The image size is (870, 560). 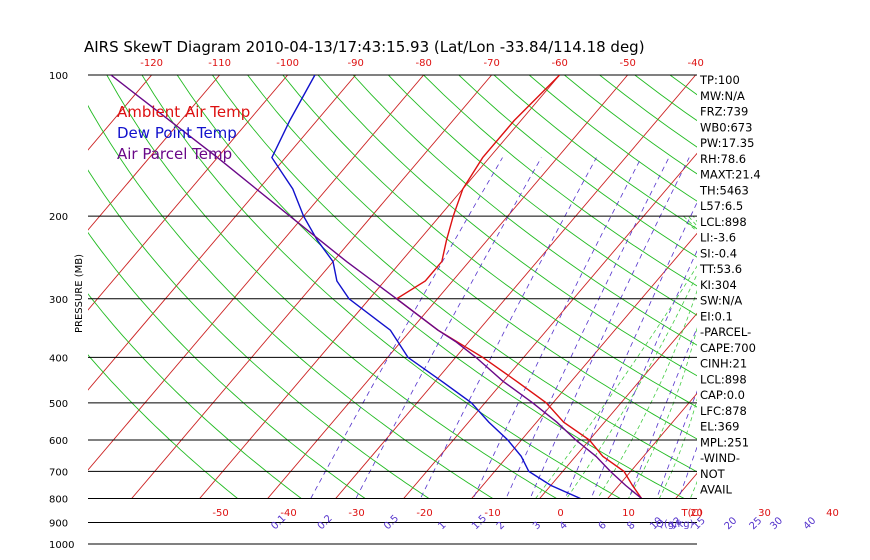 What do you see at coordinates (723, 379) in the screenshot?
I see `index-label: LCL:898` at bounding box center [723, 379].